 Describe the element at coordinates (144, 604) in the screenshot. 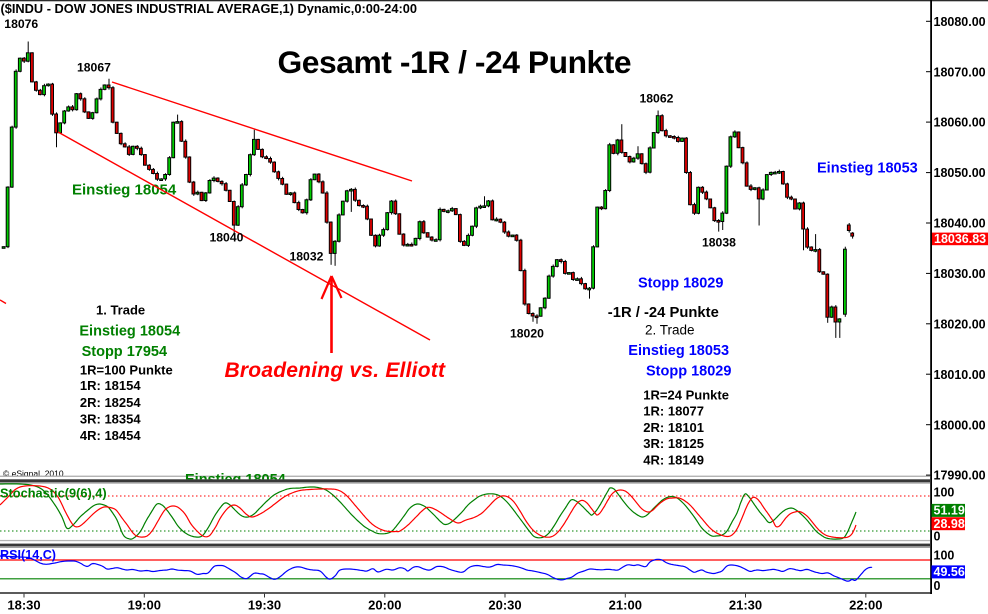

I see `svg-text: 19:00` at that location.